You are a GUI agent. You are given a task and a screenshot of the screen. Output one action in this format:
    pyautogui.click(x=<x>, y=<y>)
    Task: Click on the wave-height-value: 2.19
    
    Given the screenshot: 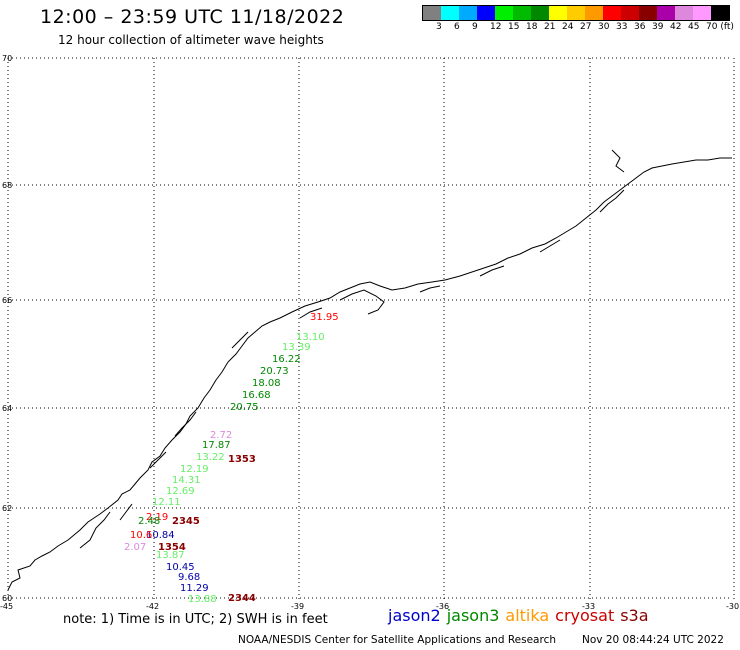 What is the action you would take?
    pyautogui.click(x=157, y=517)
    